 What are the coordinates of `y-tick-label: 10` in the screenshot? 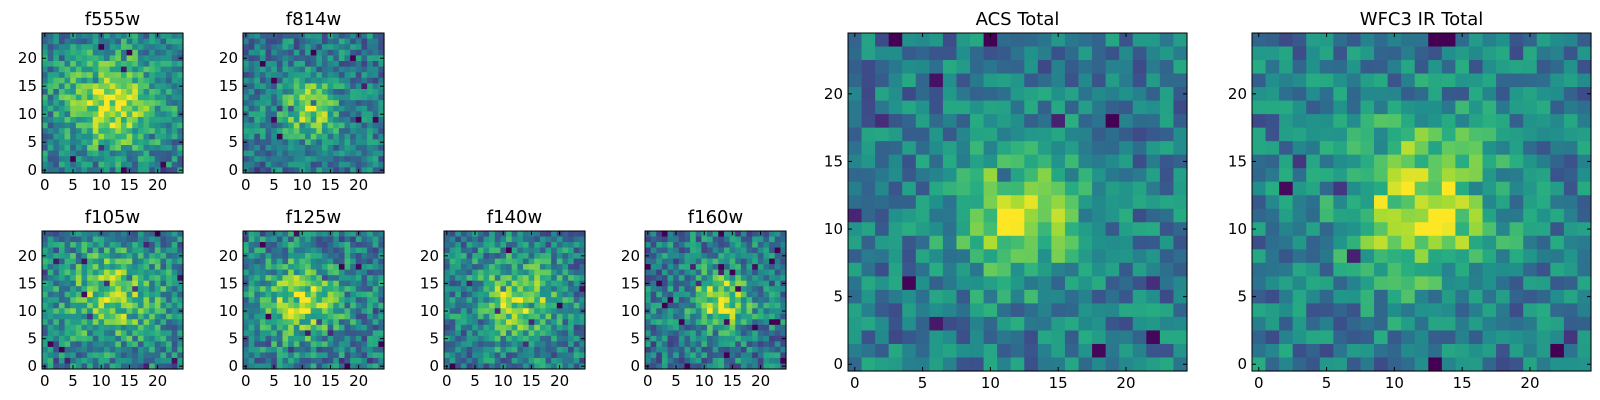 It's located at (833, 229).